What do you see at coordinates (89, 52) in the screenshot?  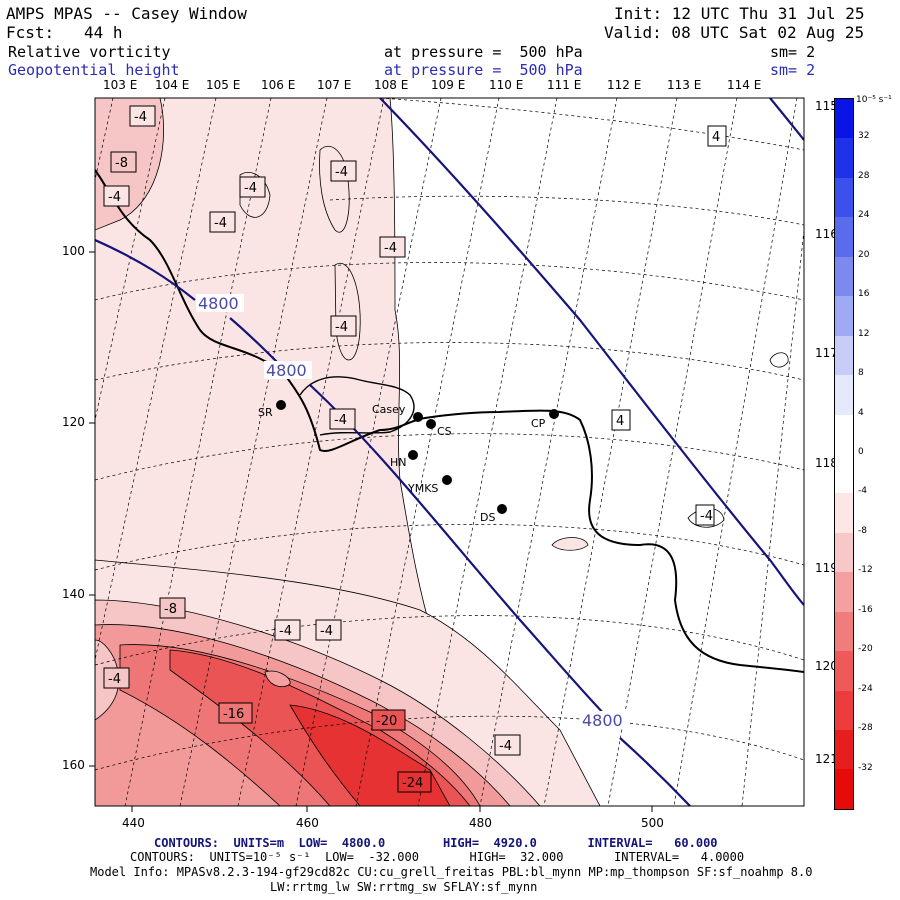 I see `field1-name: Relative vorticity` at bounding box center [89, 52].